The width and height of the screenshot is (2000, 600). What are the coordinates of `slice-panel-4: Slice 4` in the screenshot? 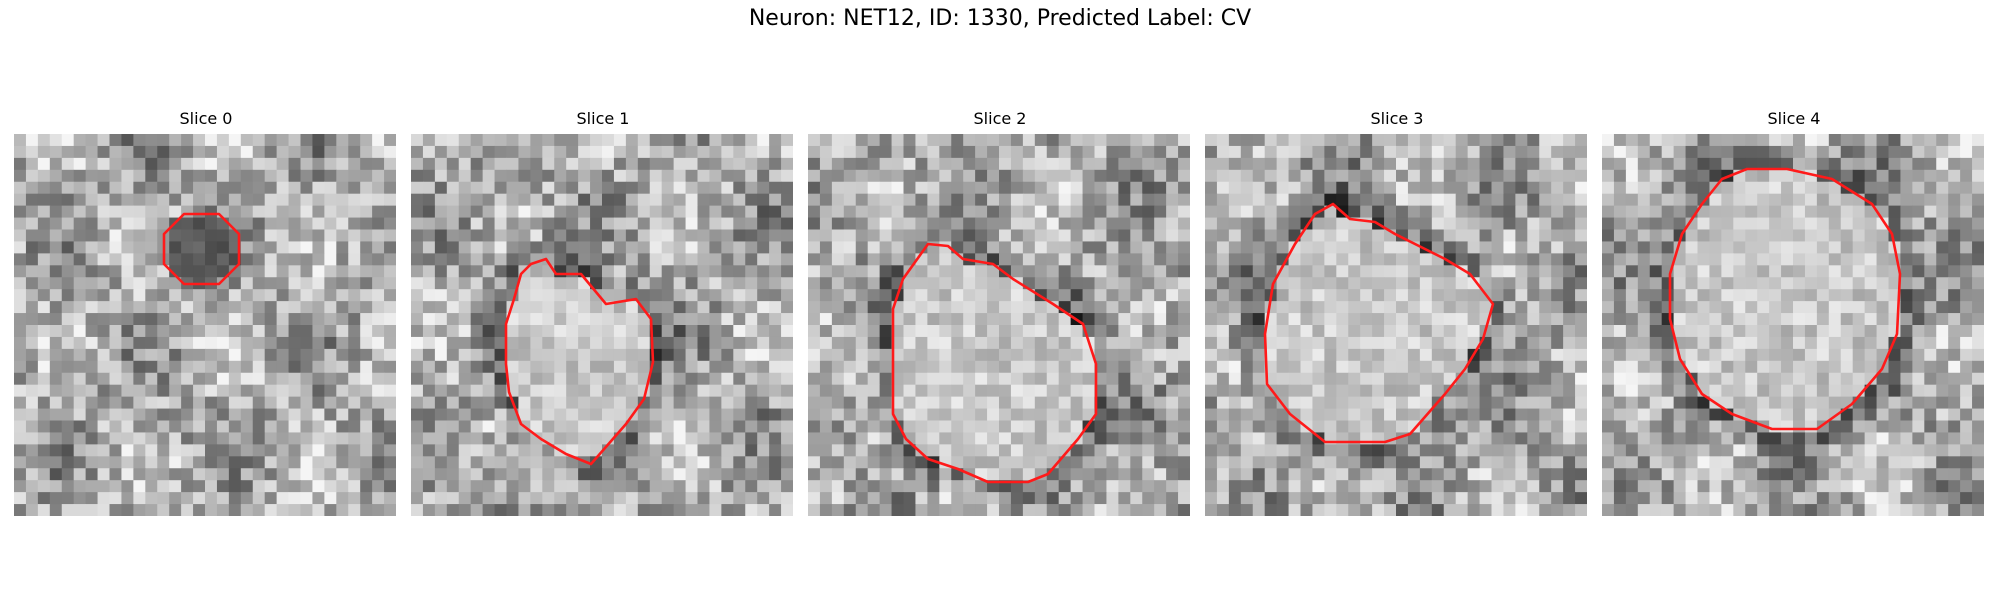 It's located at (1794, 312).